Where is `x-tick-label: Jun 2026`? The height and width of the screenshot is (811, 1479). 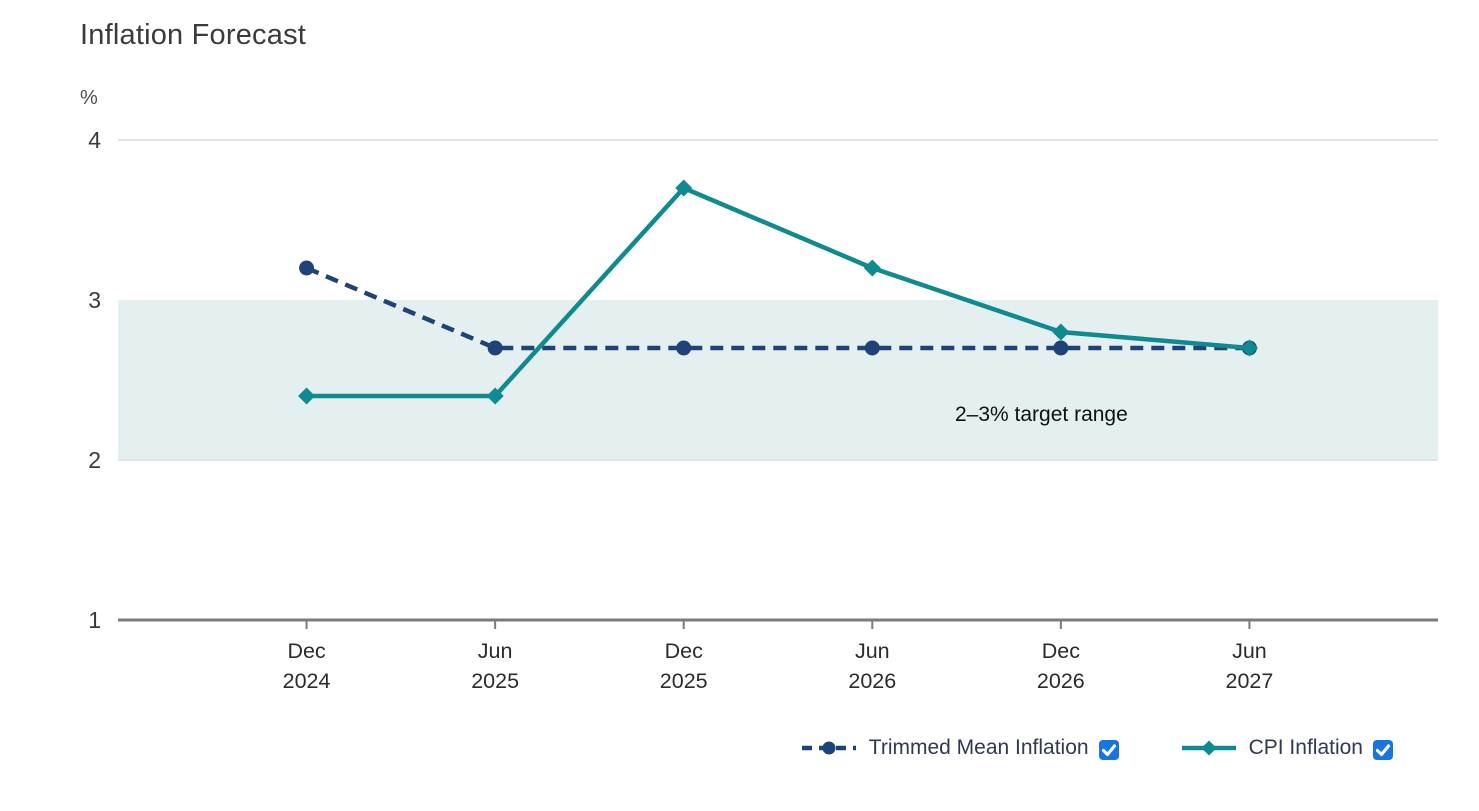
x-tick-label: Jun 2026 is located at coordinates (872, 666).